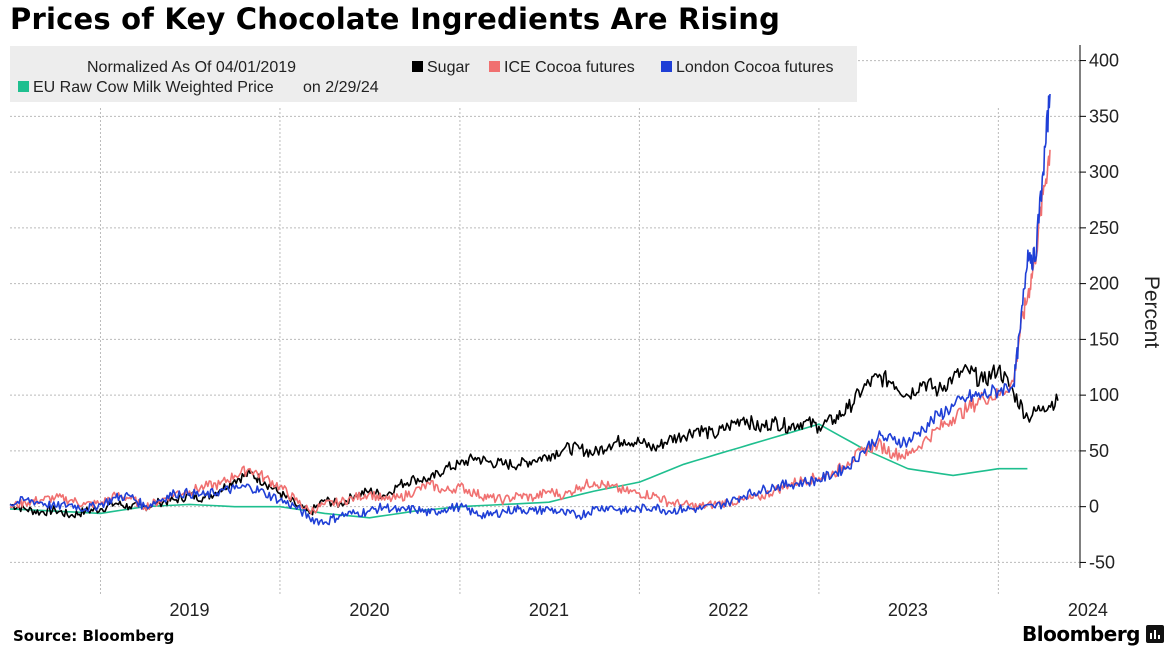 Image resolution: width=1170 pixels, height=655 pixels. Describe the element at coordinates (1104, 61) in the screenshot. I see `y-tick-label: 400` at that location.